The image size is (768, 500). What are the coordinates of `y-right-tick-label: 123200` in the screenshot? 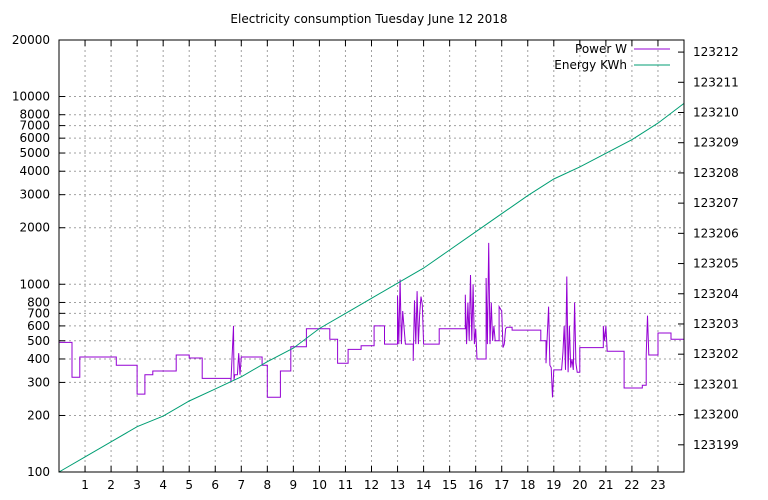 It's located at (716, 415).